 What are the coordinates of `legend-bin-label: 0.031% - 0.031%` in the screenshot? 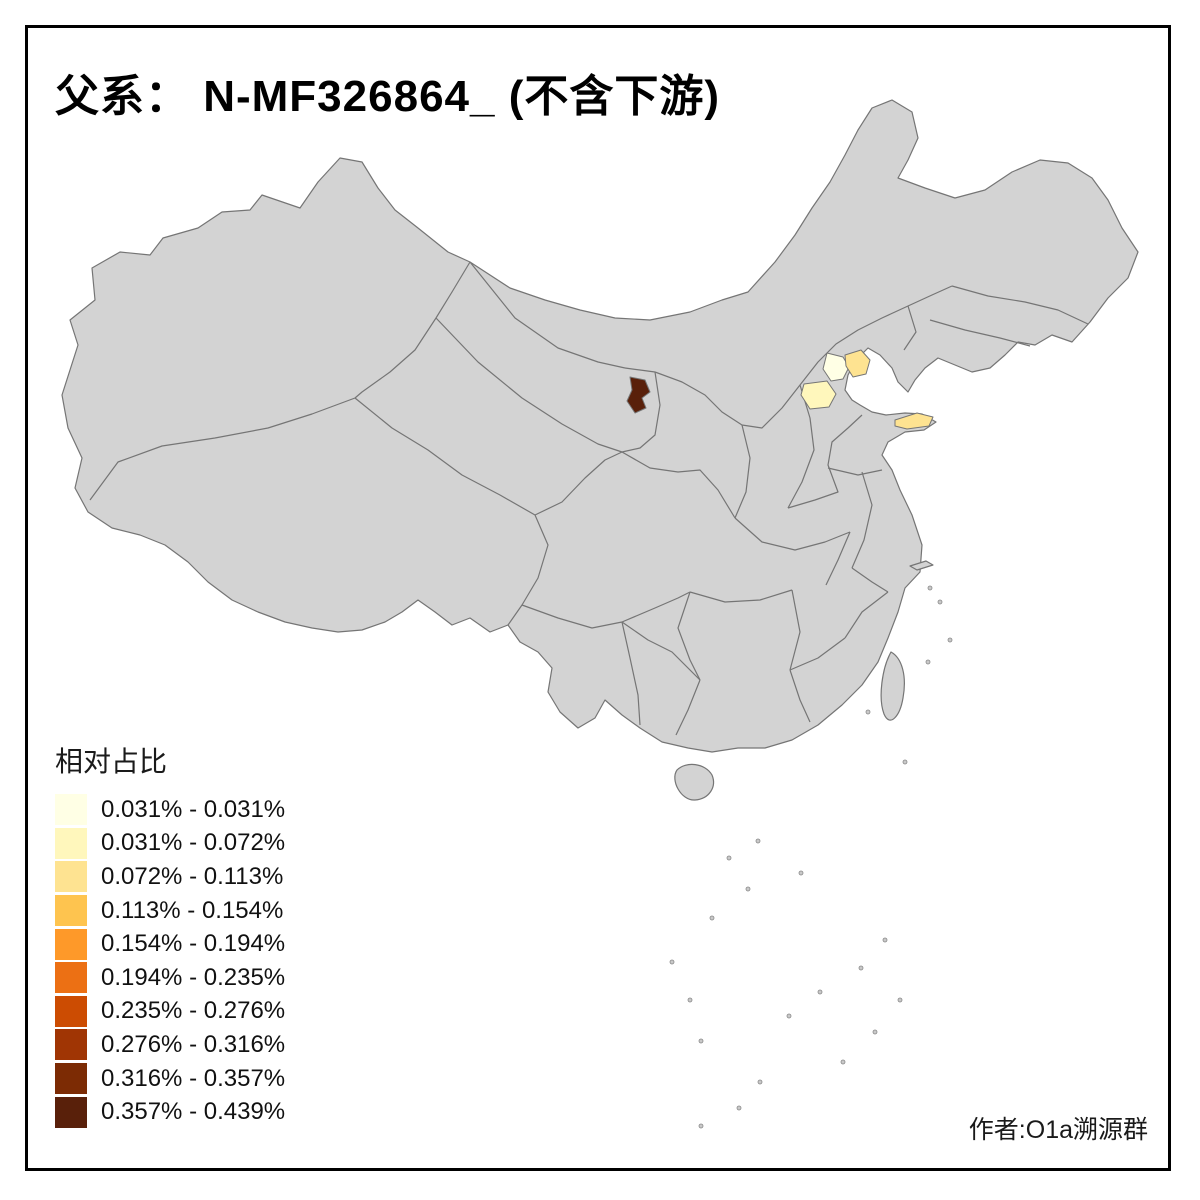 It's located at (193, 809).